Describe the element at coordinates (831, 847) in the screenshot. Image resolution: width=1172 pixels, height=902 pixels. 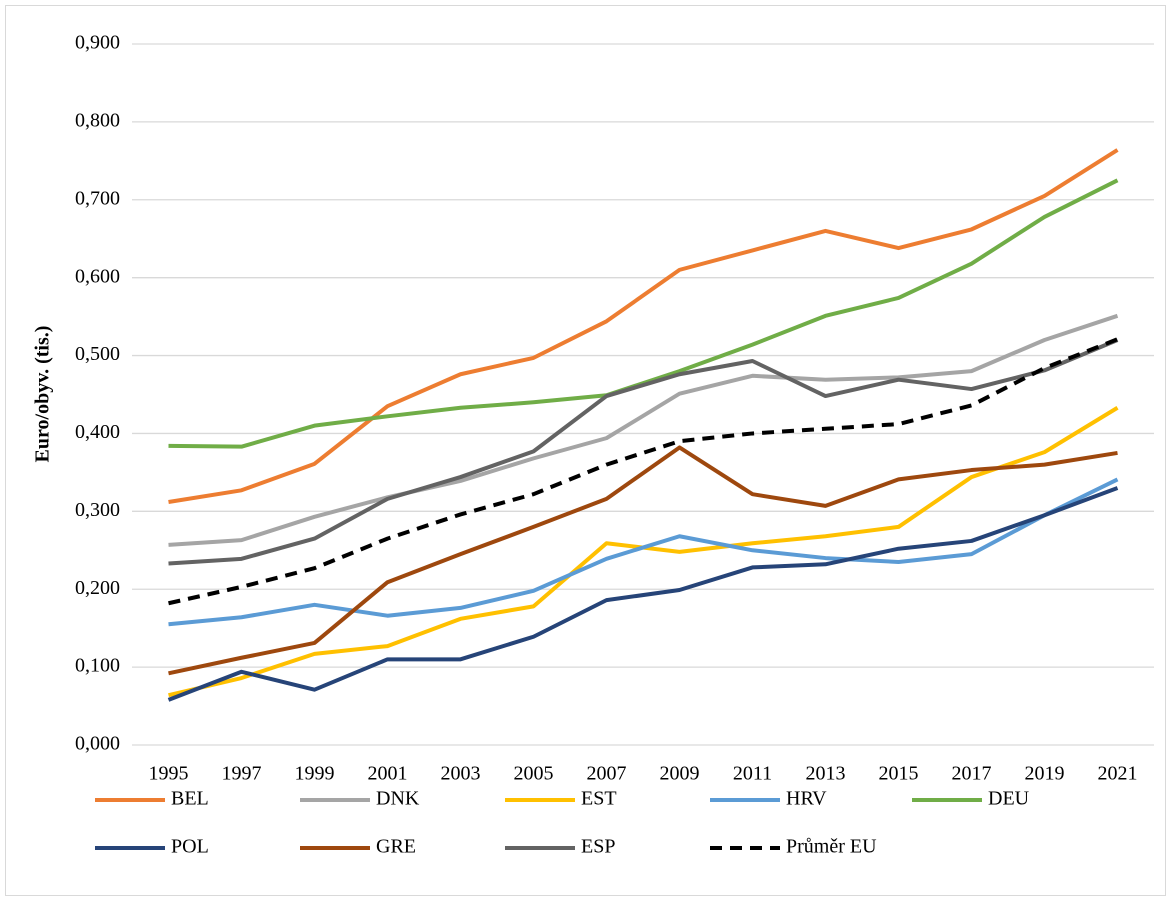
I see `legend-label: Průměr EU` at that location.